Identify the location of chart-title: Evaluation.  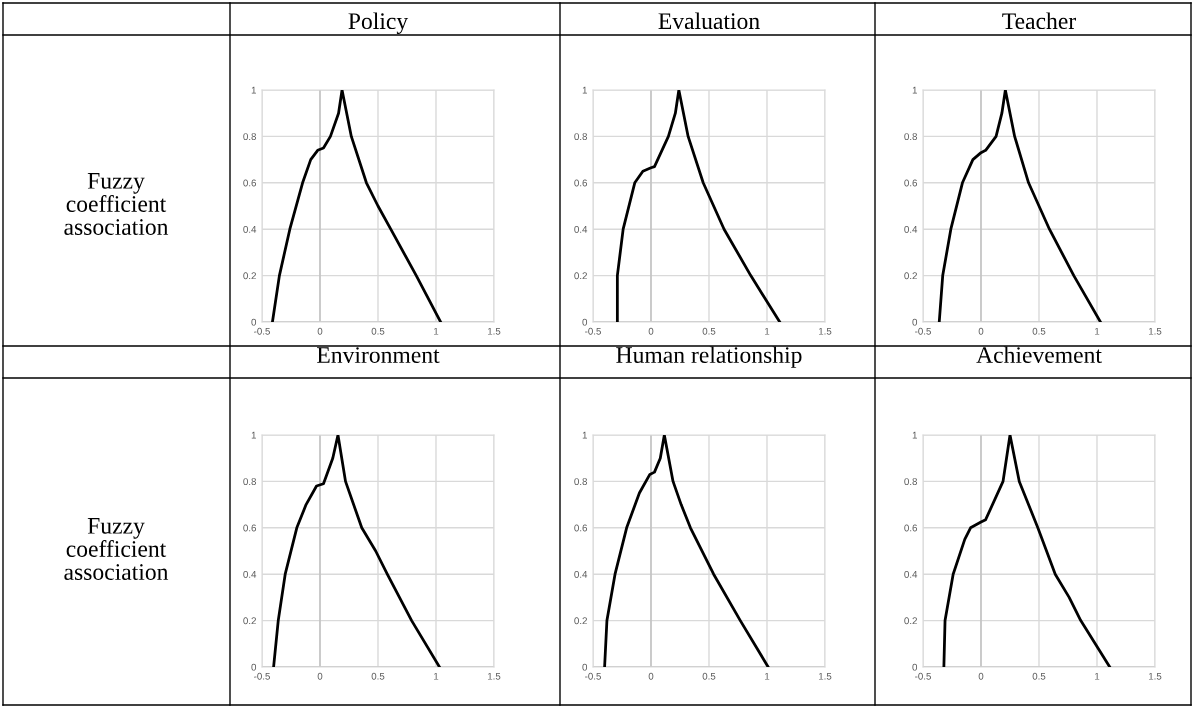
(709, 21).